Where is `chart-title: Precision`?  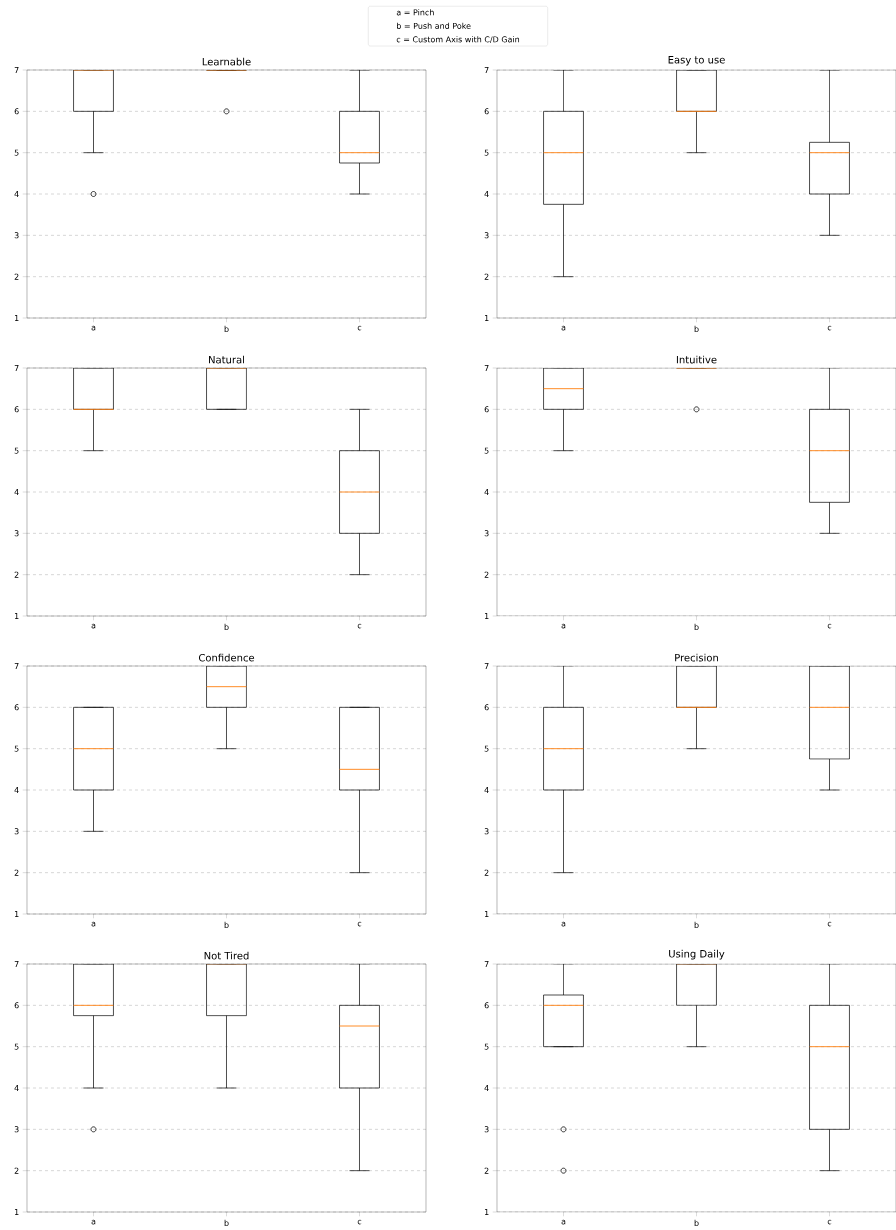 chart-title: Precision is located at coordinates (696, 657).